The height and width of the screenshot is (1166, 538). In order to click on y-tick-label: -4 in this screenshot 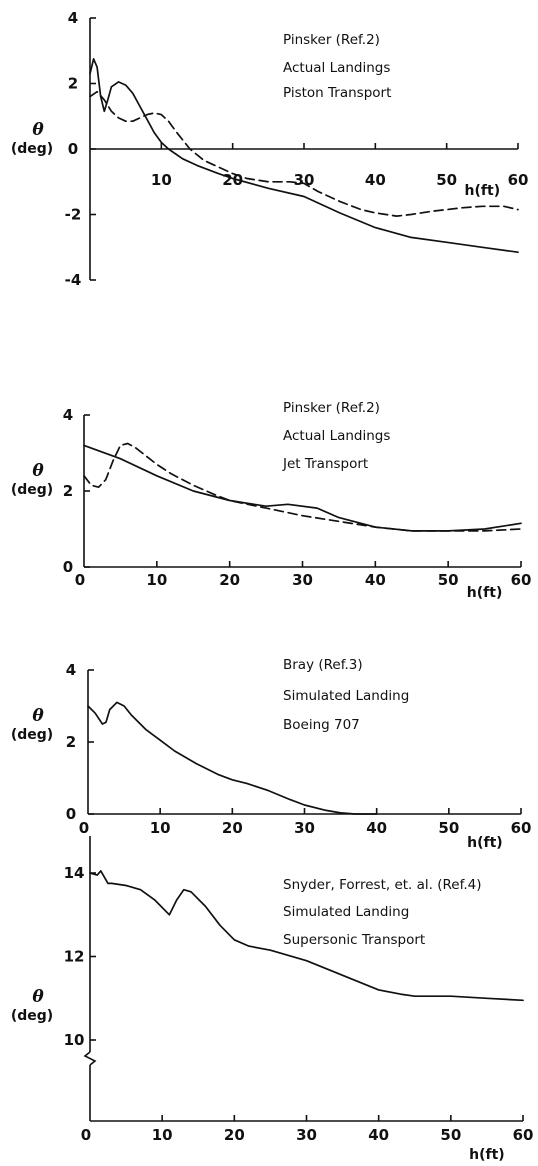, I will do `click(73, 280)`.